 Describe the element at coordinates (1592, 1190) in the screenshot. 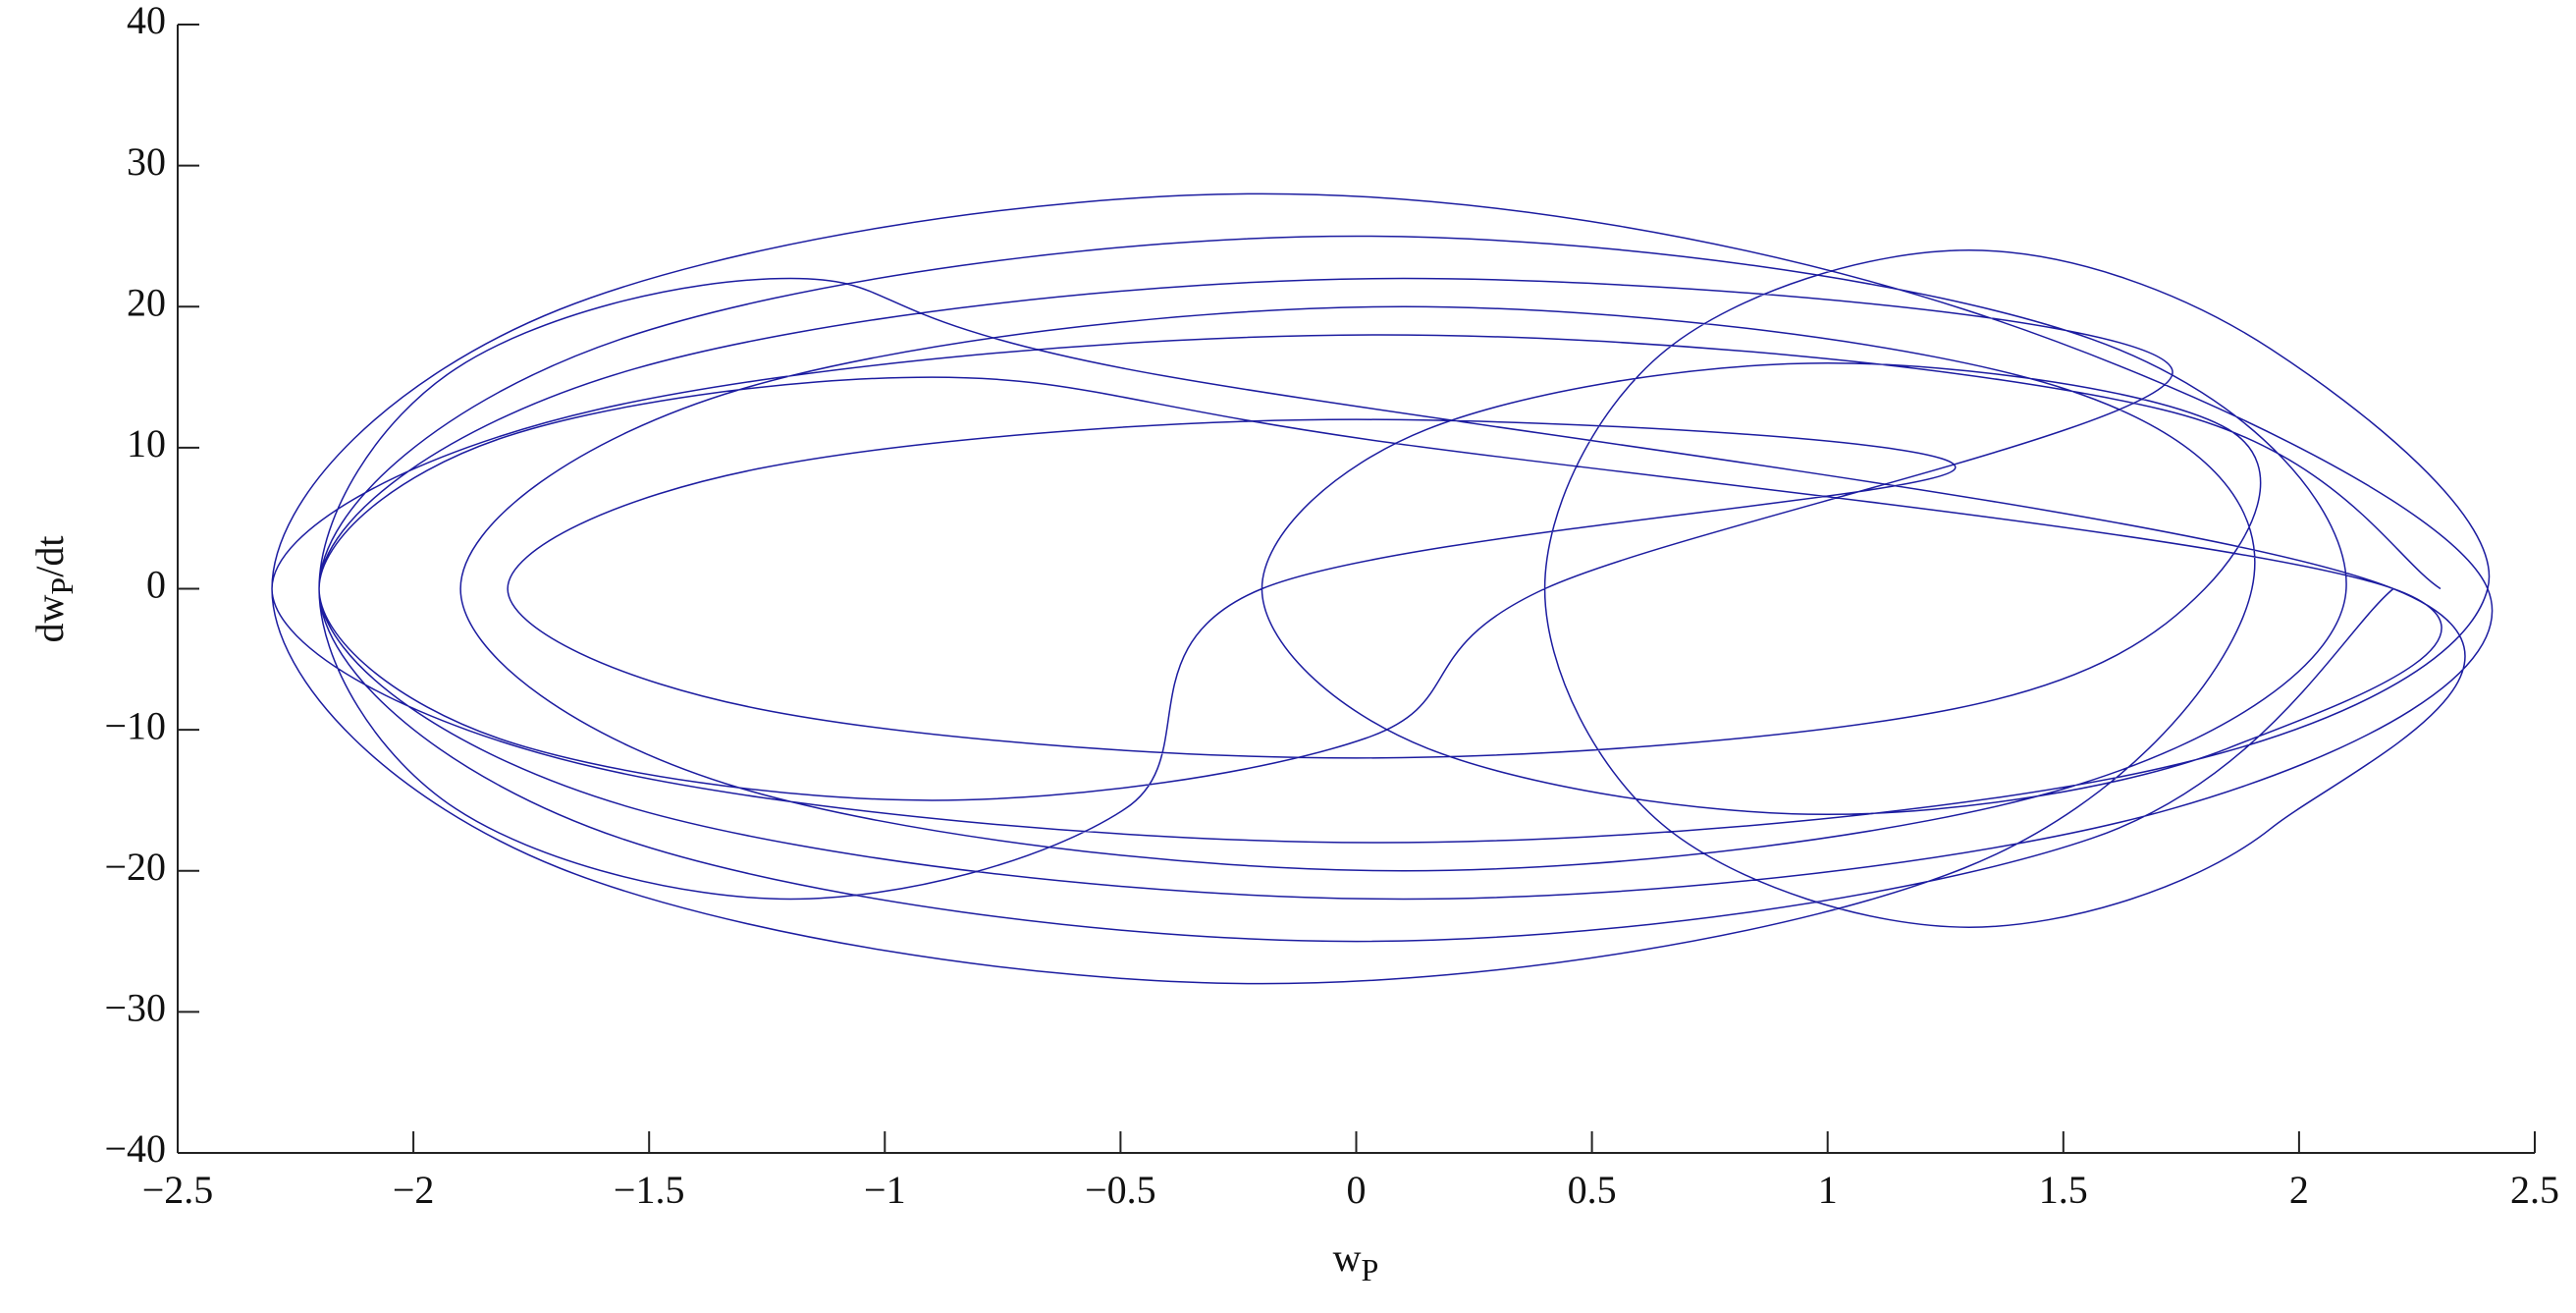

I see `x-tick-label: 0.5` at that location.